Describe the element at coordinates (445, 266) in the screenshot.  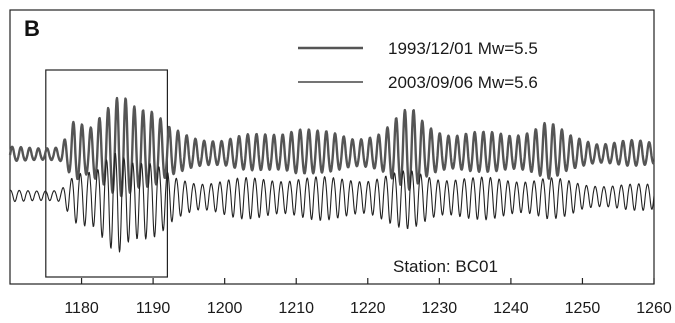
I see `station-annotation: Station: BC01` at that location.